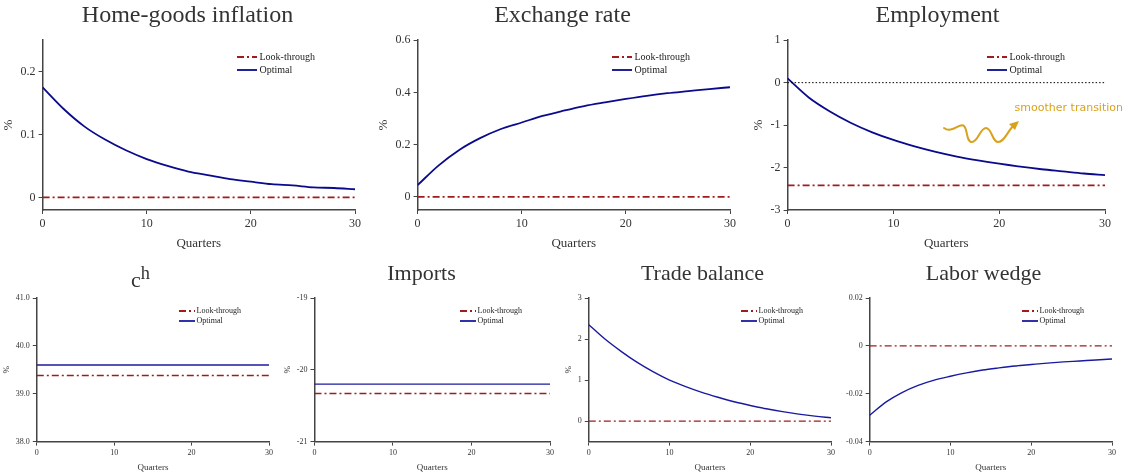  I want to click on y-tick-label: -1, so click(775, 124).